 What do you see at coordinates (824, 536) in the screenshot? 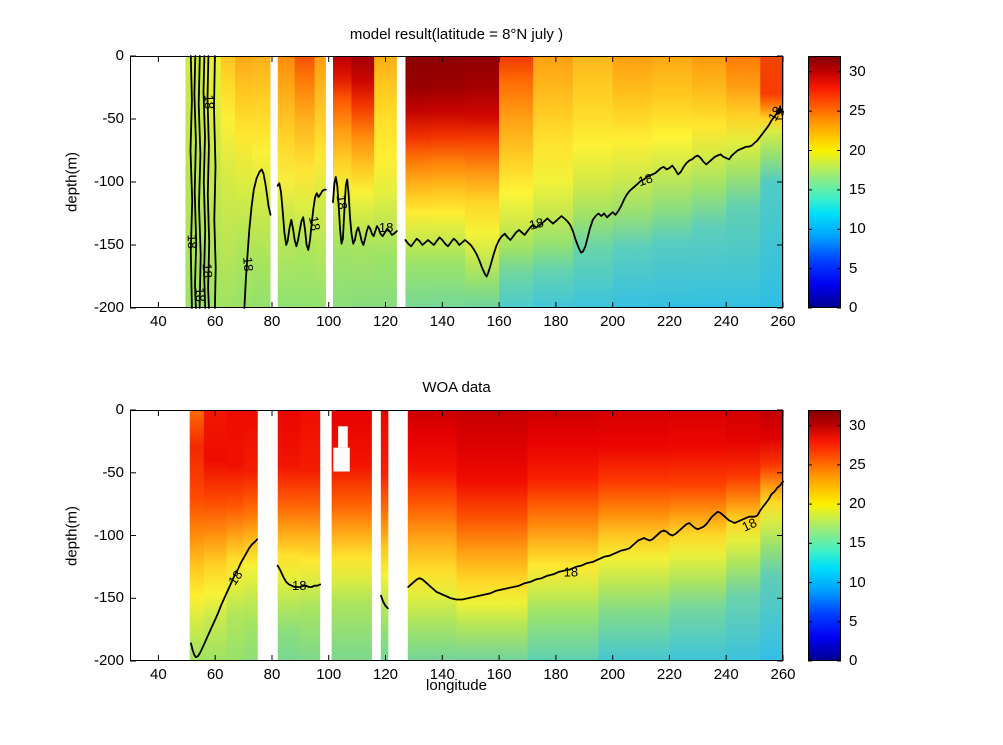
I see `woa-colorbar` at bounding box center [824, 536].